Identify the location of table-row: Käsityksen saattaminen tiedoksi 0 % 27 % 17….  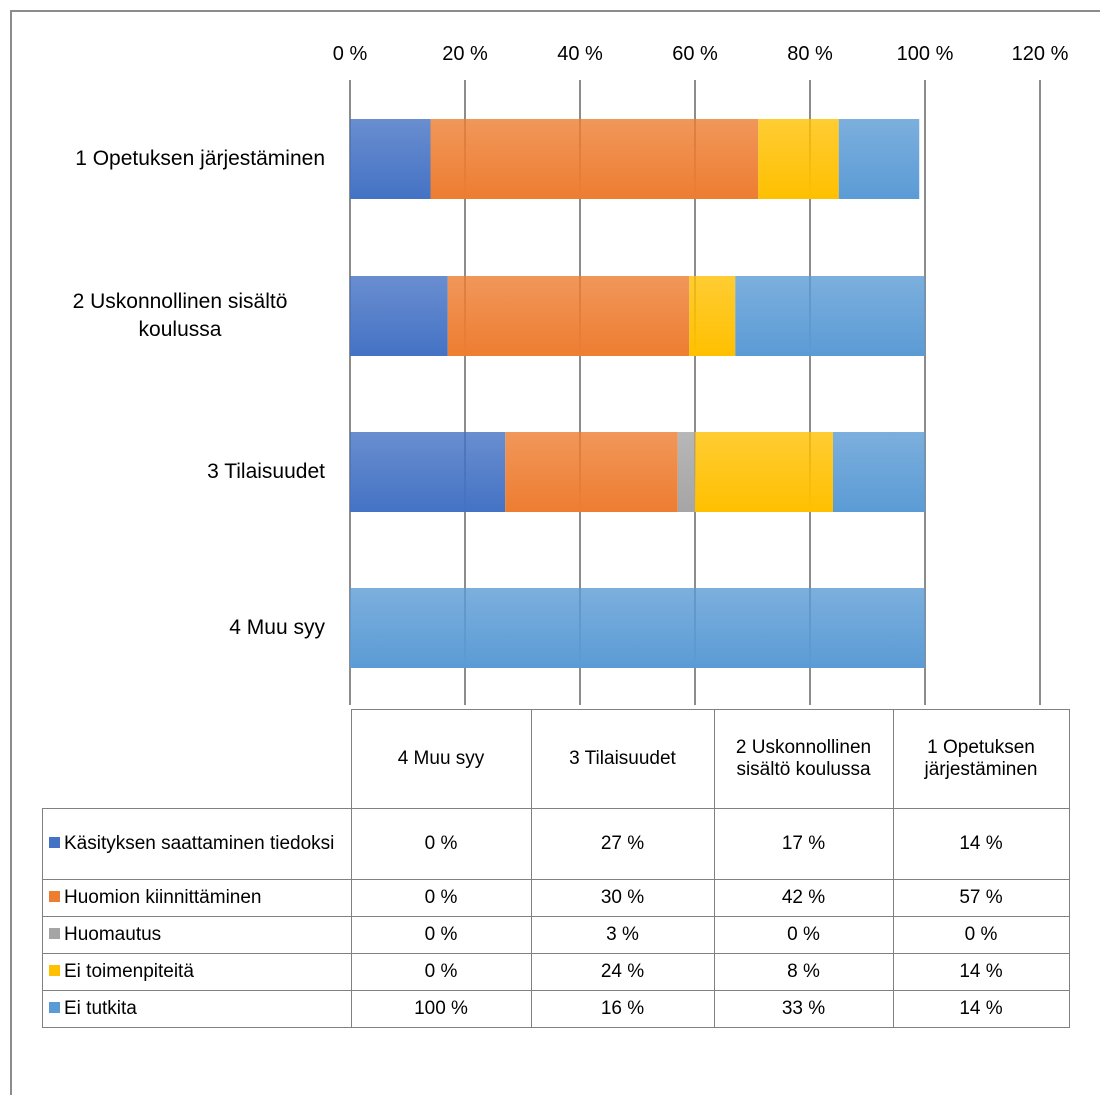
(556, 843).